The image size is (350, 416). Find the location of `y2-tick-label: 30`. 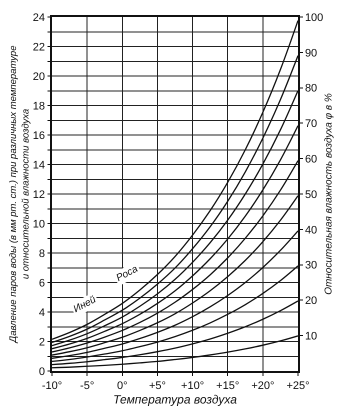

y2-tick-label: 30 is located at coordinates (311, 266).